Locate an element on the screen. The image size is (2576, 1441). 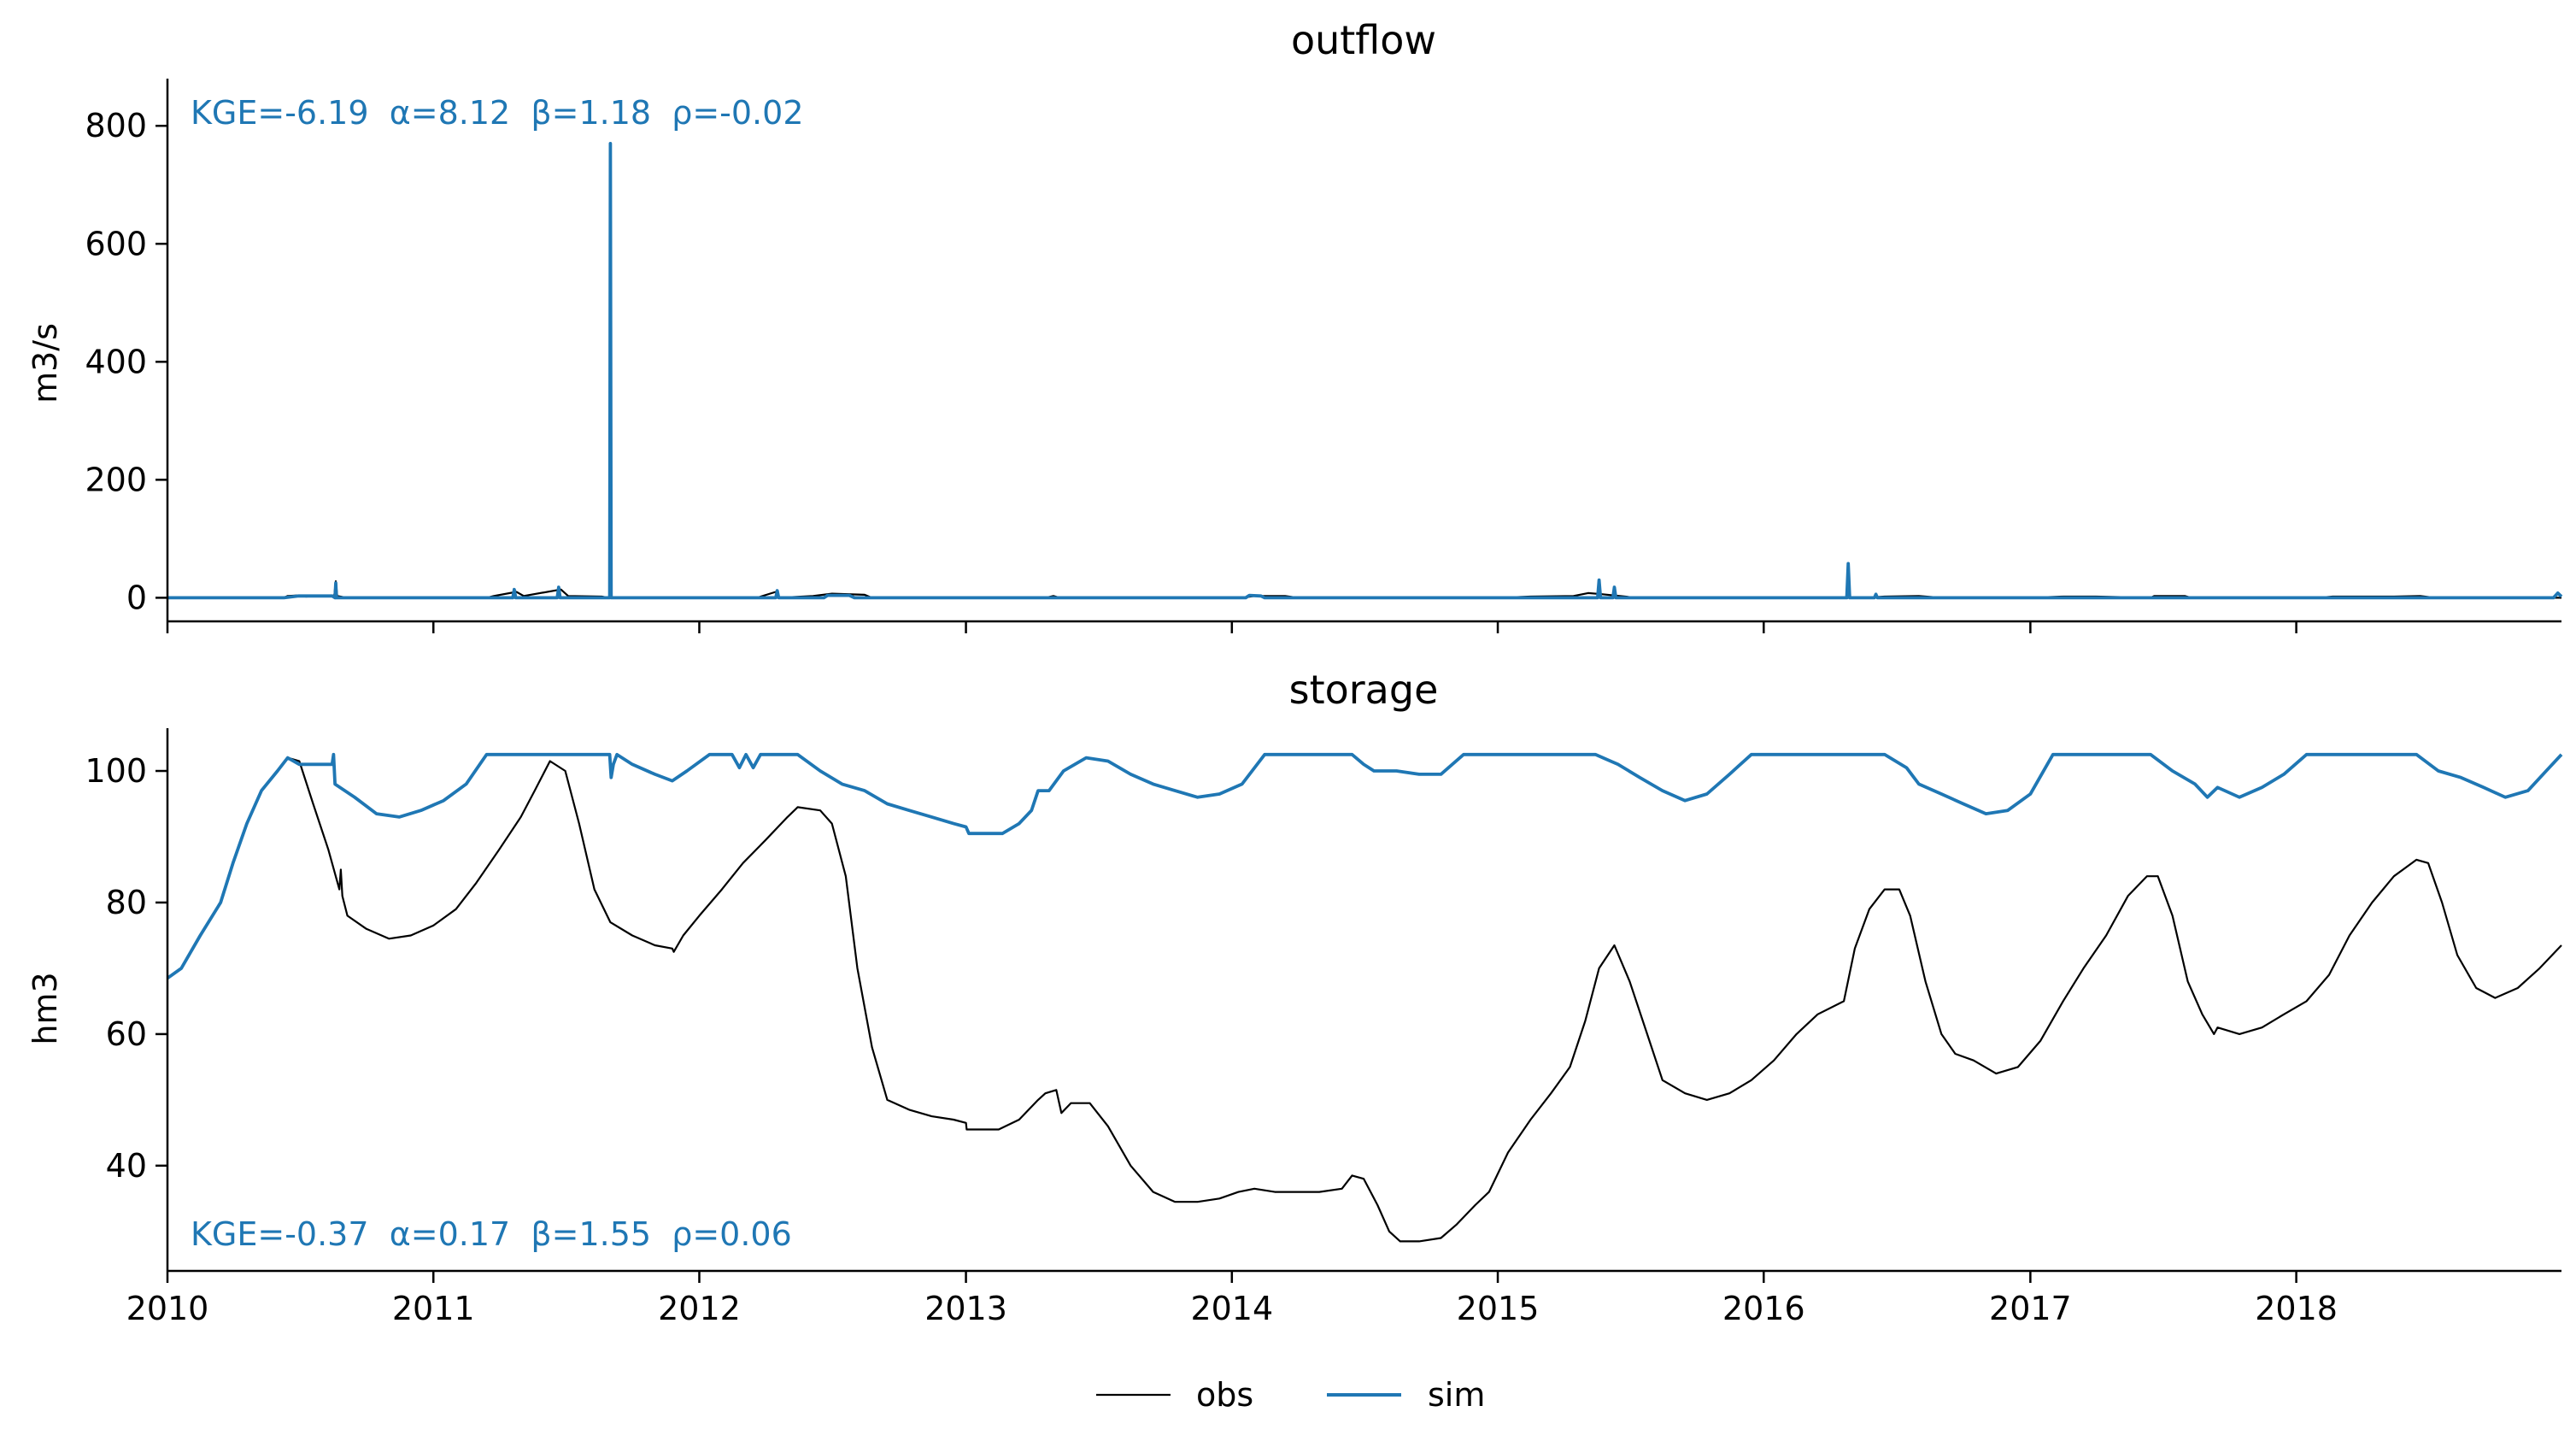
storage-y-tick-label: 40 is located at coordinates (126, 1166).